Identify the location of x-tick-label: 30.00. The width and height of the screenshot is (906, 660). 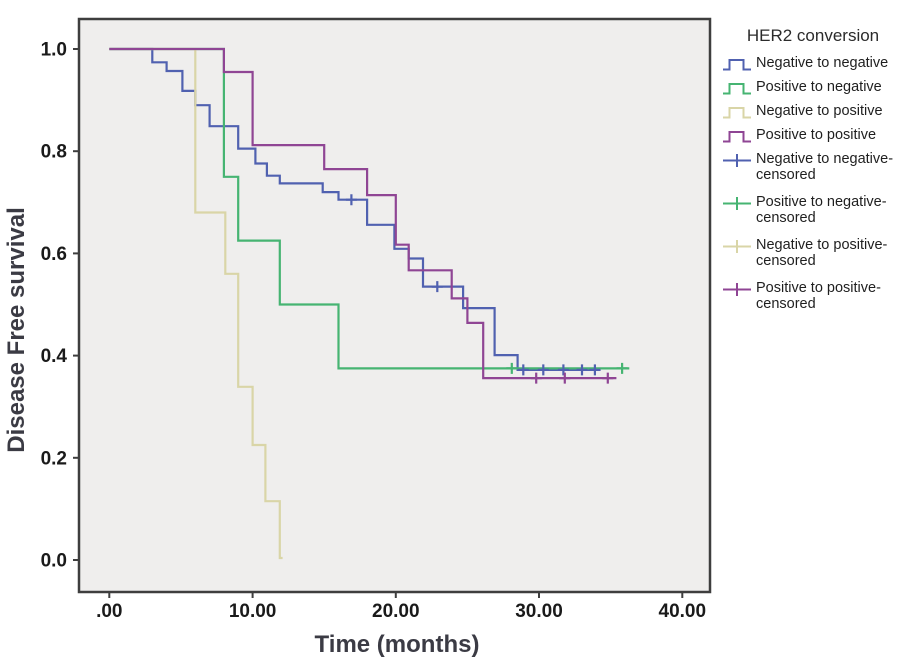
(539, 611).